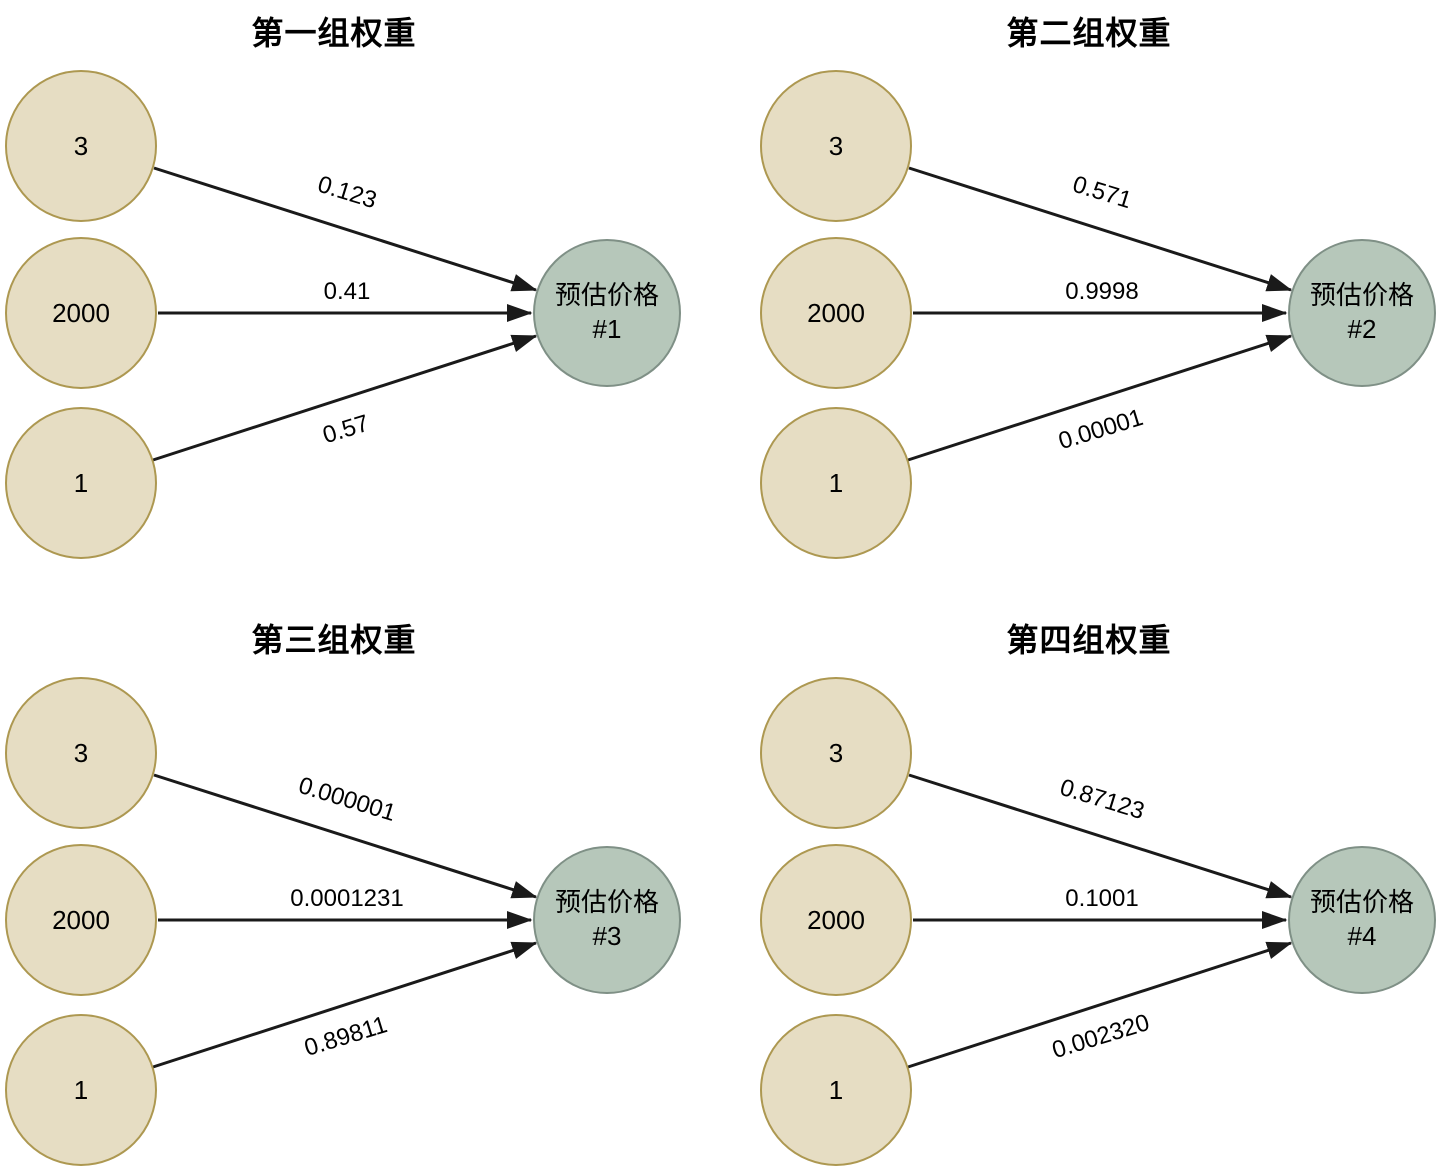 This screenshot has width=1440, height=1169. What do you see at coordinates (334, 33) in the screenshot?
I see `group-title: 第一组权重` at bounding box center [334, 33].